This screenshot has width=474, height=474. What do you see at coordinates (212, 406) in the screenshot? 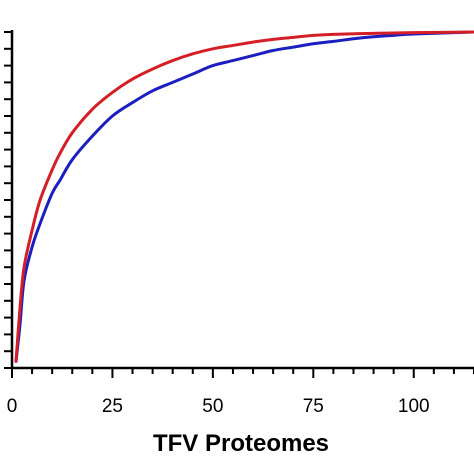
I see `x-tick-label: 50` at bounding box center [212, 406].